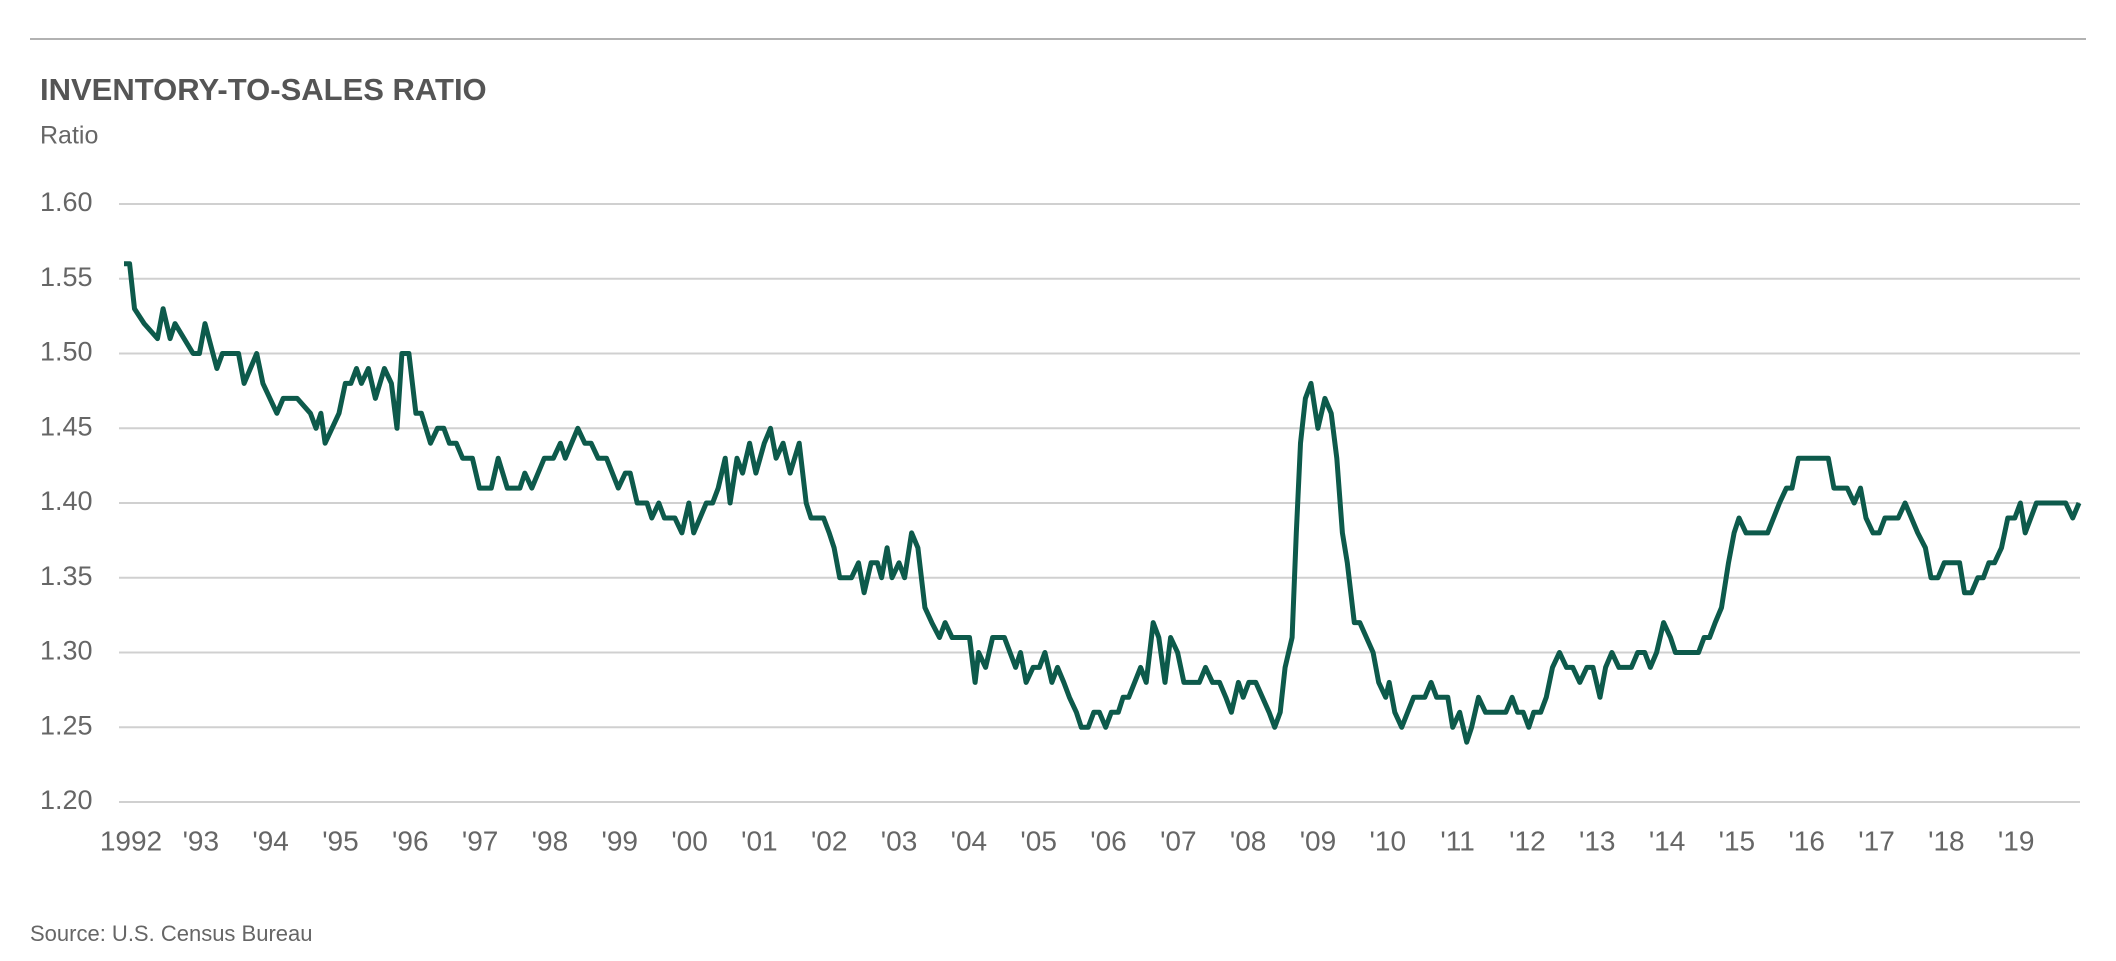 Image resolution: width=2116 pixels, height=961 pixels. Describe the element at coordinates (66, 501) in the screenshot. I see `y-tick-label: 1.40` at that location.